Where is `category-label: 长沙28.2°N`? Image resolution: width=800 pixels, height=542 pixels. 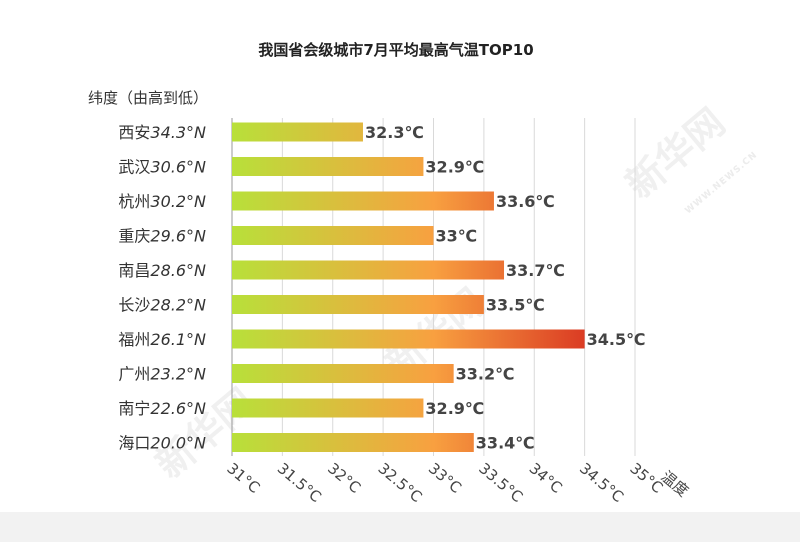 category-label: 长沙28.2°N is located at coordinates (162, 305).